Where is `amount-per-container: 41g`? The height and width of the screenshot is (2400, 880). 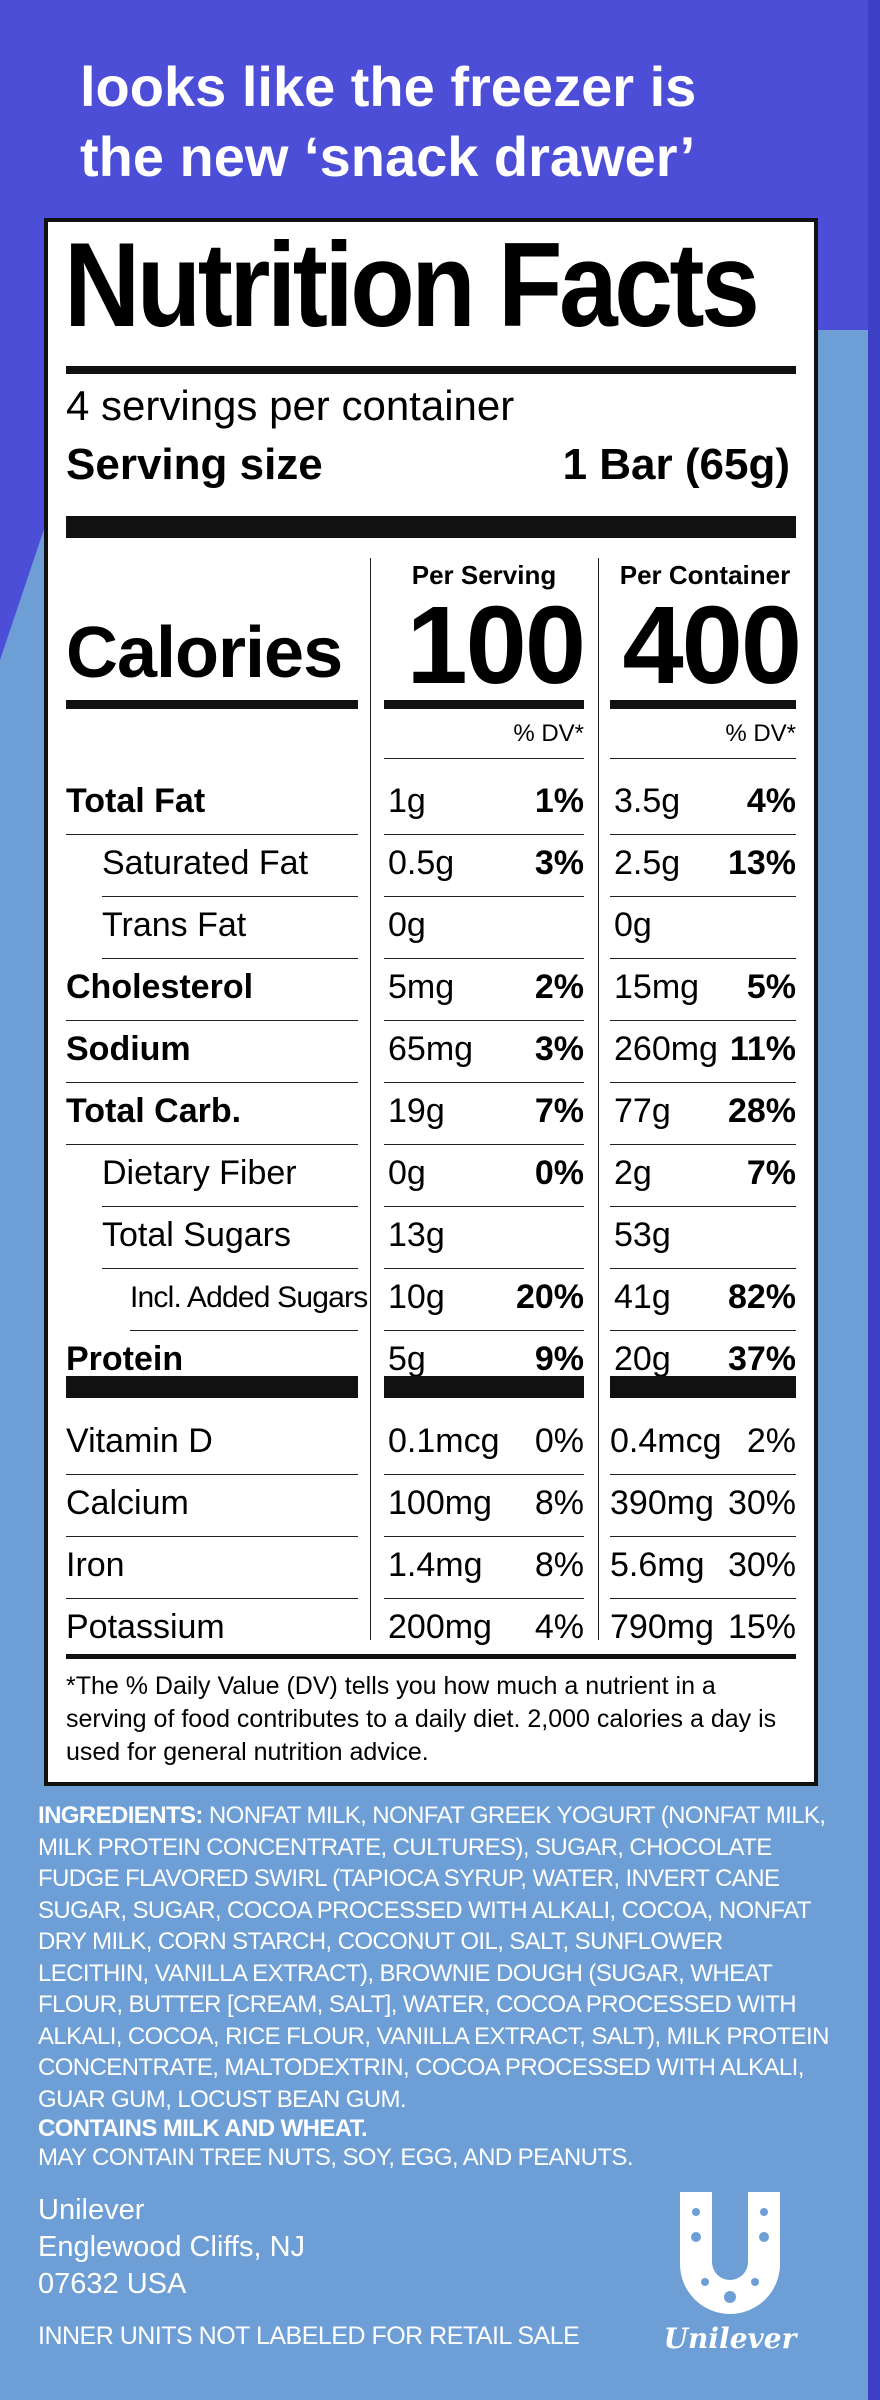 amount-per-container: 41g is located at coordinates (642, 1297).